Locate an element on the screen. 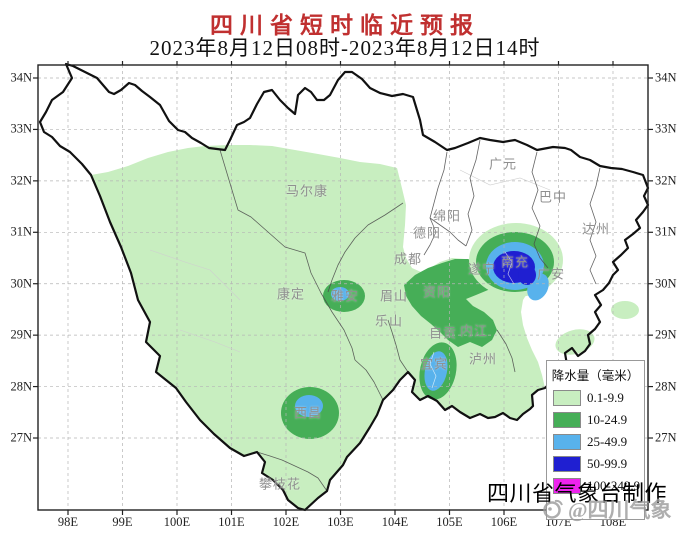  city-label: 资阳 is located at coordinates (437, 292).